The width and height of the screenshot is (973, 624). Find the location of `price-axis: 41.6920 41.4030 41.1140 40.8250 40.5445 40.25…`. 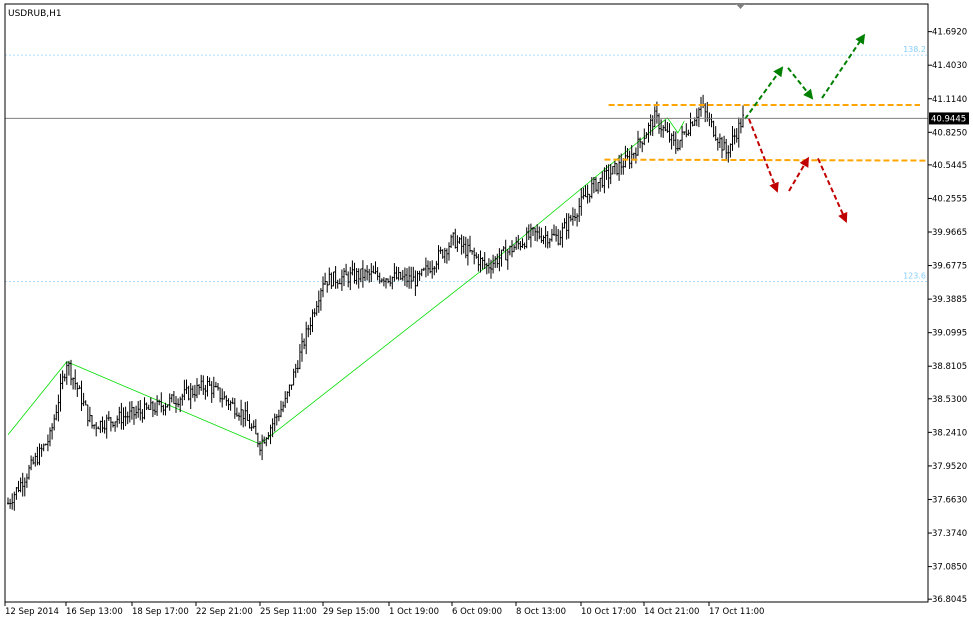

price-axis: 41.6920 41.4030 41.1140 40.8250 40.5445 40.25… is located at coordinates (948, 317).